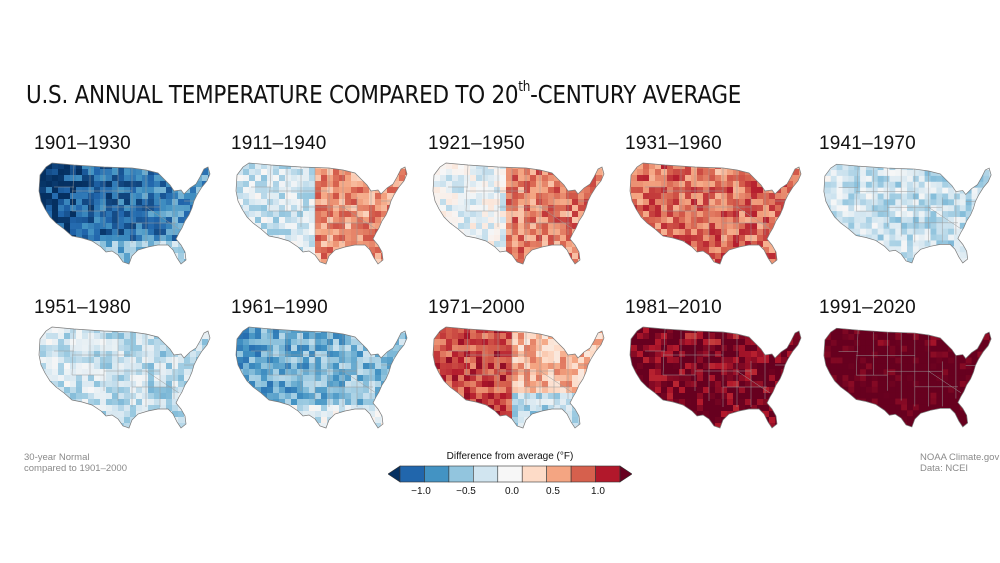 The image size is (1000, 563). What do you see at coordinates (944, 468) in the screenshot?
I see `credit-line2: Data: NCEI` at bounding box center [944, 468].